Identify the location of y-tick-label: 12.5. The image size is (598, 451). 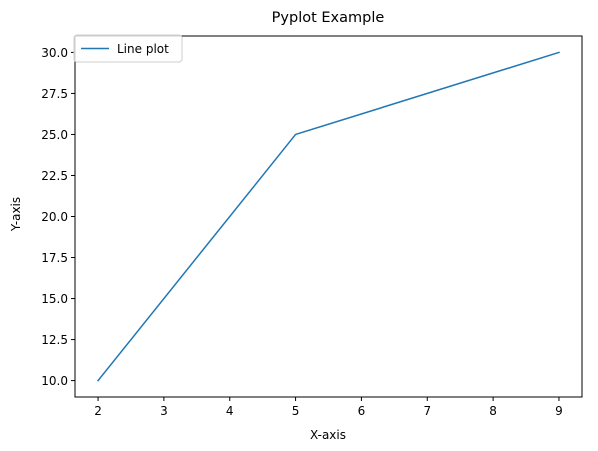
(54, 340).